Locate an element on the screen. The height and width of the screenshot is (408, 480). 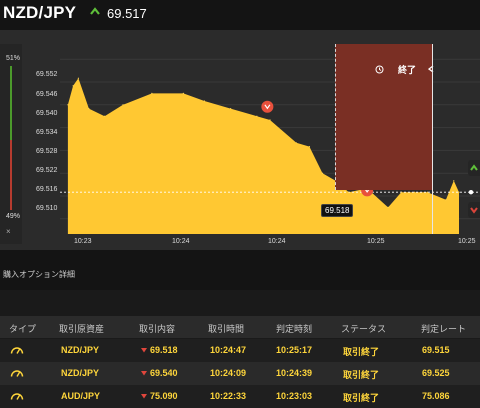
judge-rate-cell: 69.515 is located at coordinates (436, 350).